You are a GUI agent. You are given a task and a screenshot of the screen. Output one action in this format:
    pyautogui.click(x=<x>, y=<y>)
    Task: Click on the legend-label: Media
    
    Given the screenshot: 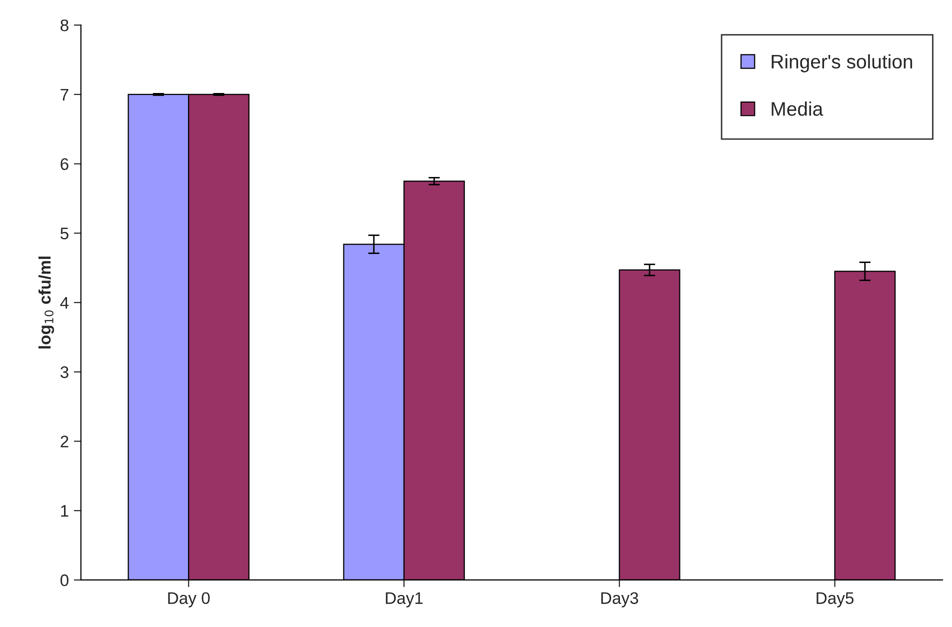 What is the action you would take?
    pyautogui.click(x=798, y=109)
    